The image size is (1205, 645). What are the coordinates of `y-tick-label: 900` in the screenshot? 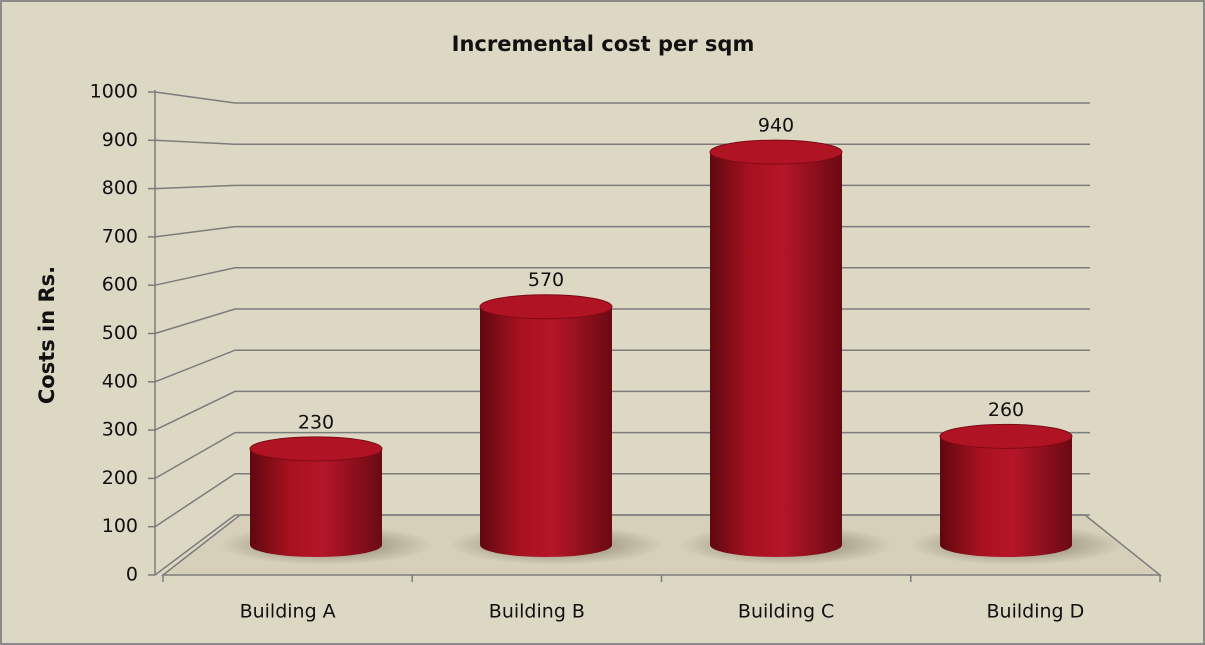 It's located at (120, 140).